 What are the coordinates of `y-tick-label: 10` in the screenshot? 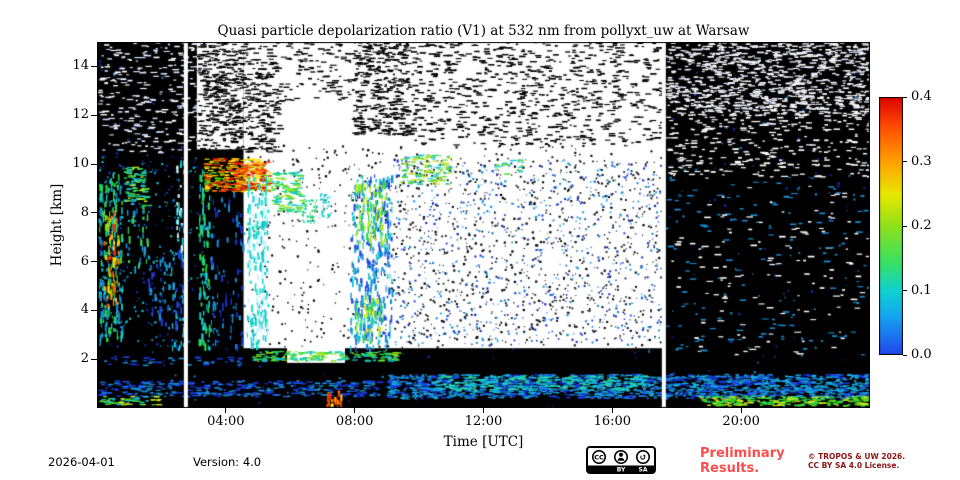 It's located at (80, 163).